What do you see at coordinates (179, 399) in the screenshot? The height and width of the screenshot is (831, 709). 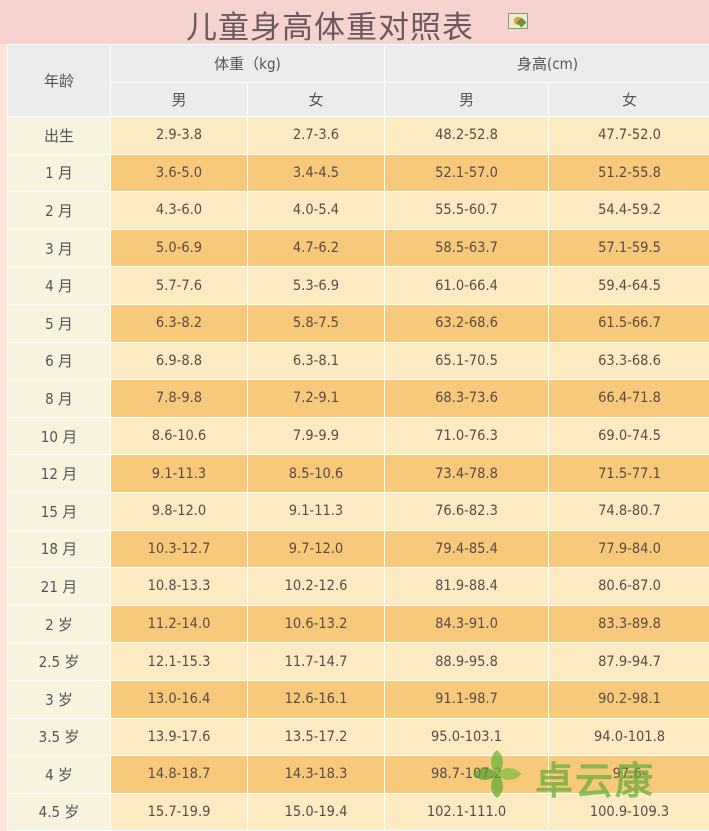 I see `weight-male-cell: 7.8-9.8` at bounding box center [179, 399].